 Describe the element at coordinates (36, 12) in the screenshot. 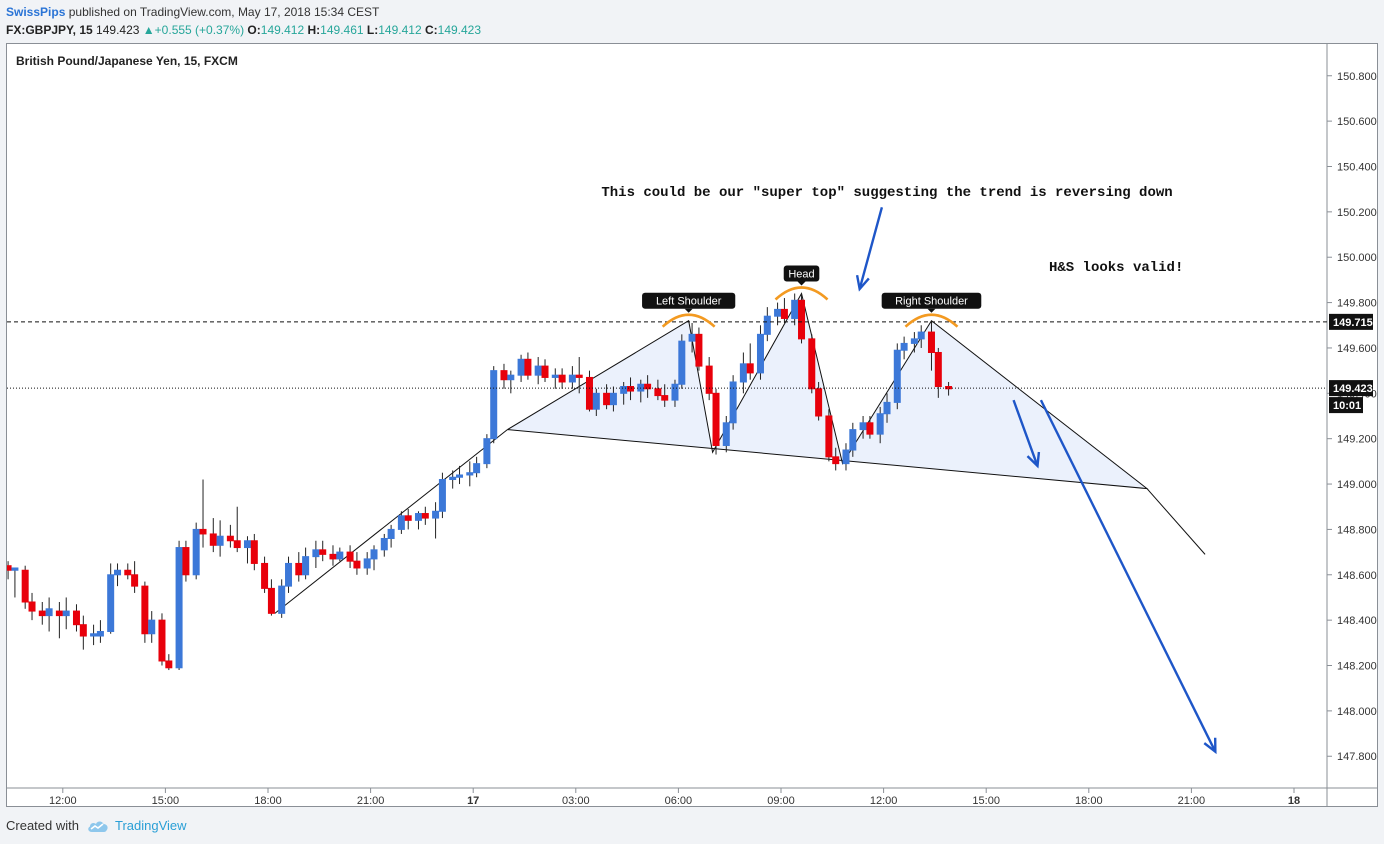

I see `author-link: SwissPips` at that location.